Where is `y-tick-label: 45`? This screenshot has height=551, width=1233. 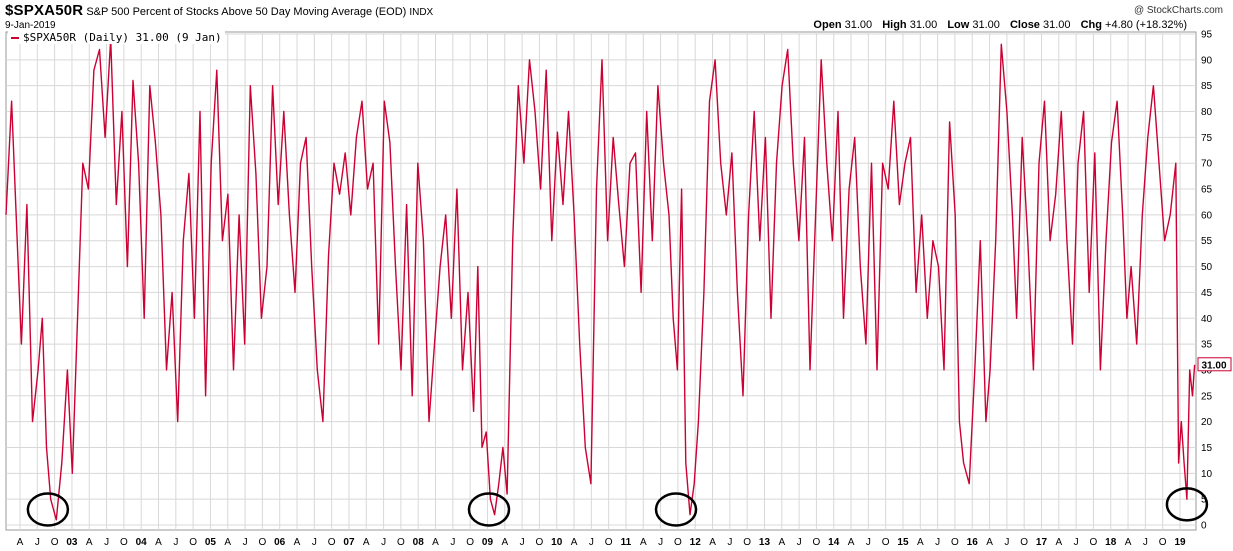
y-tick-label: 45 is located at coordinates (1207, 293).